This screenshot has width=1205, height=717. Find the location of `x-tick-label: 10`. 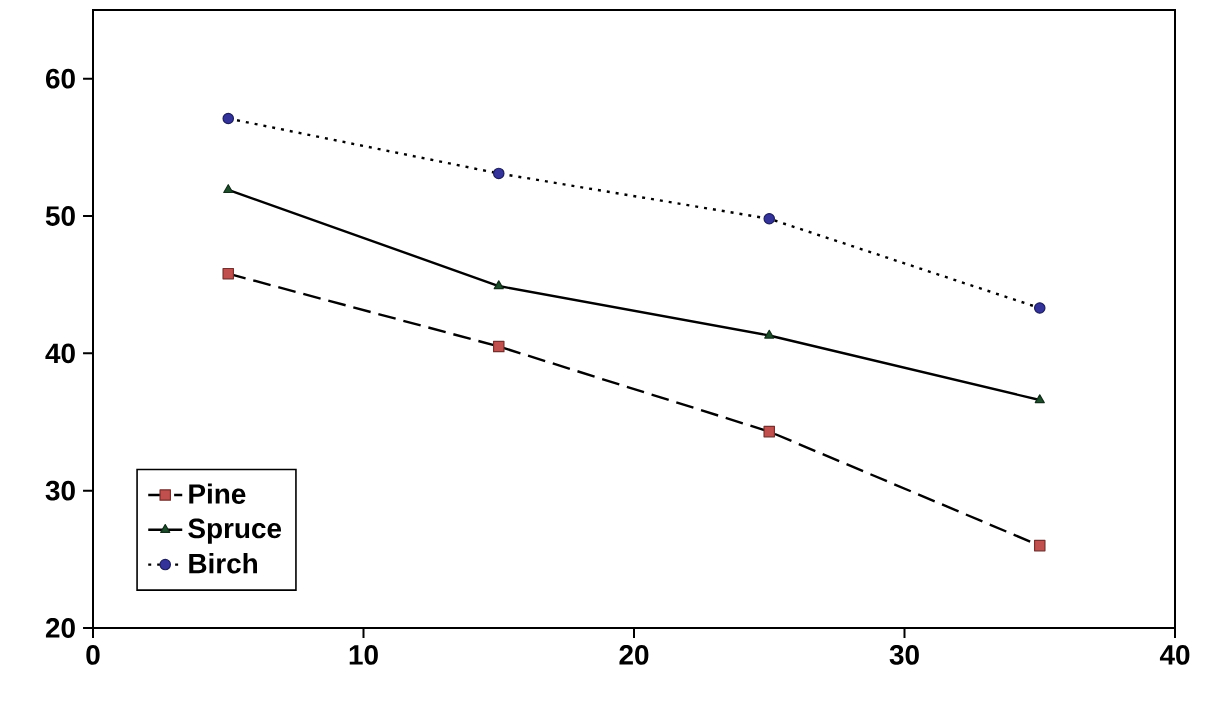

x-tick-label: 10 is located at coordinates (363, 654).